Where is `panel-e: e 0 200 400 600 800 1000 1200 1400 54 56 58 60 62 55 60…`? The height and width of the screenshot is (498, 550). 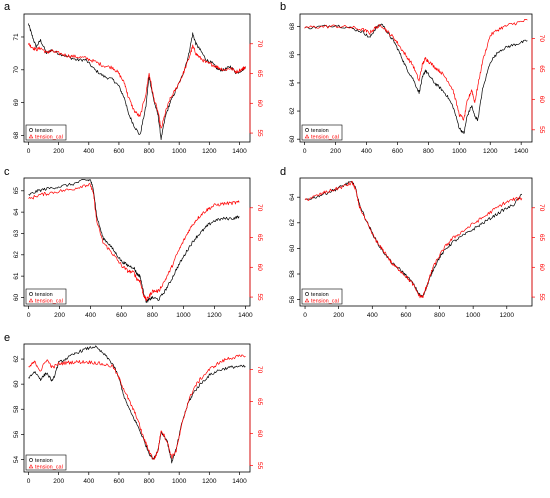 panel-e: e 0 200 400 600 800 1000 1200 1400 54 56 58 60 62 55 60… is located at coordinates (133, 408).